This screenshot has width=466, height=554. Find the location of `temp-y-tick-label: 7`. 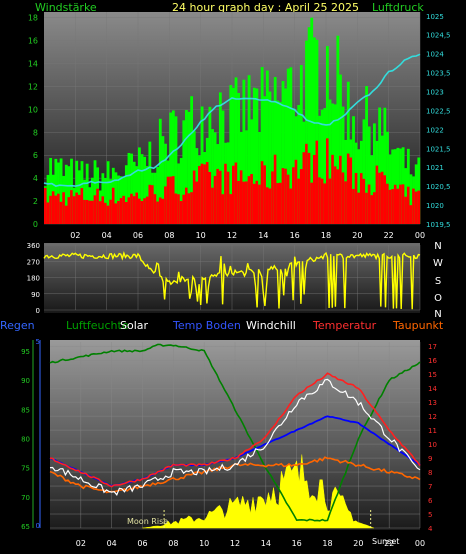

temp-y-tick-label: 7 is located at coordinates (430, 487).